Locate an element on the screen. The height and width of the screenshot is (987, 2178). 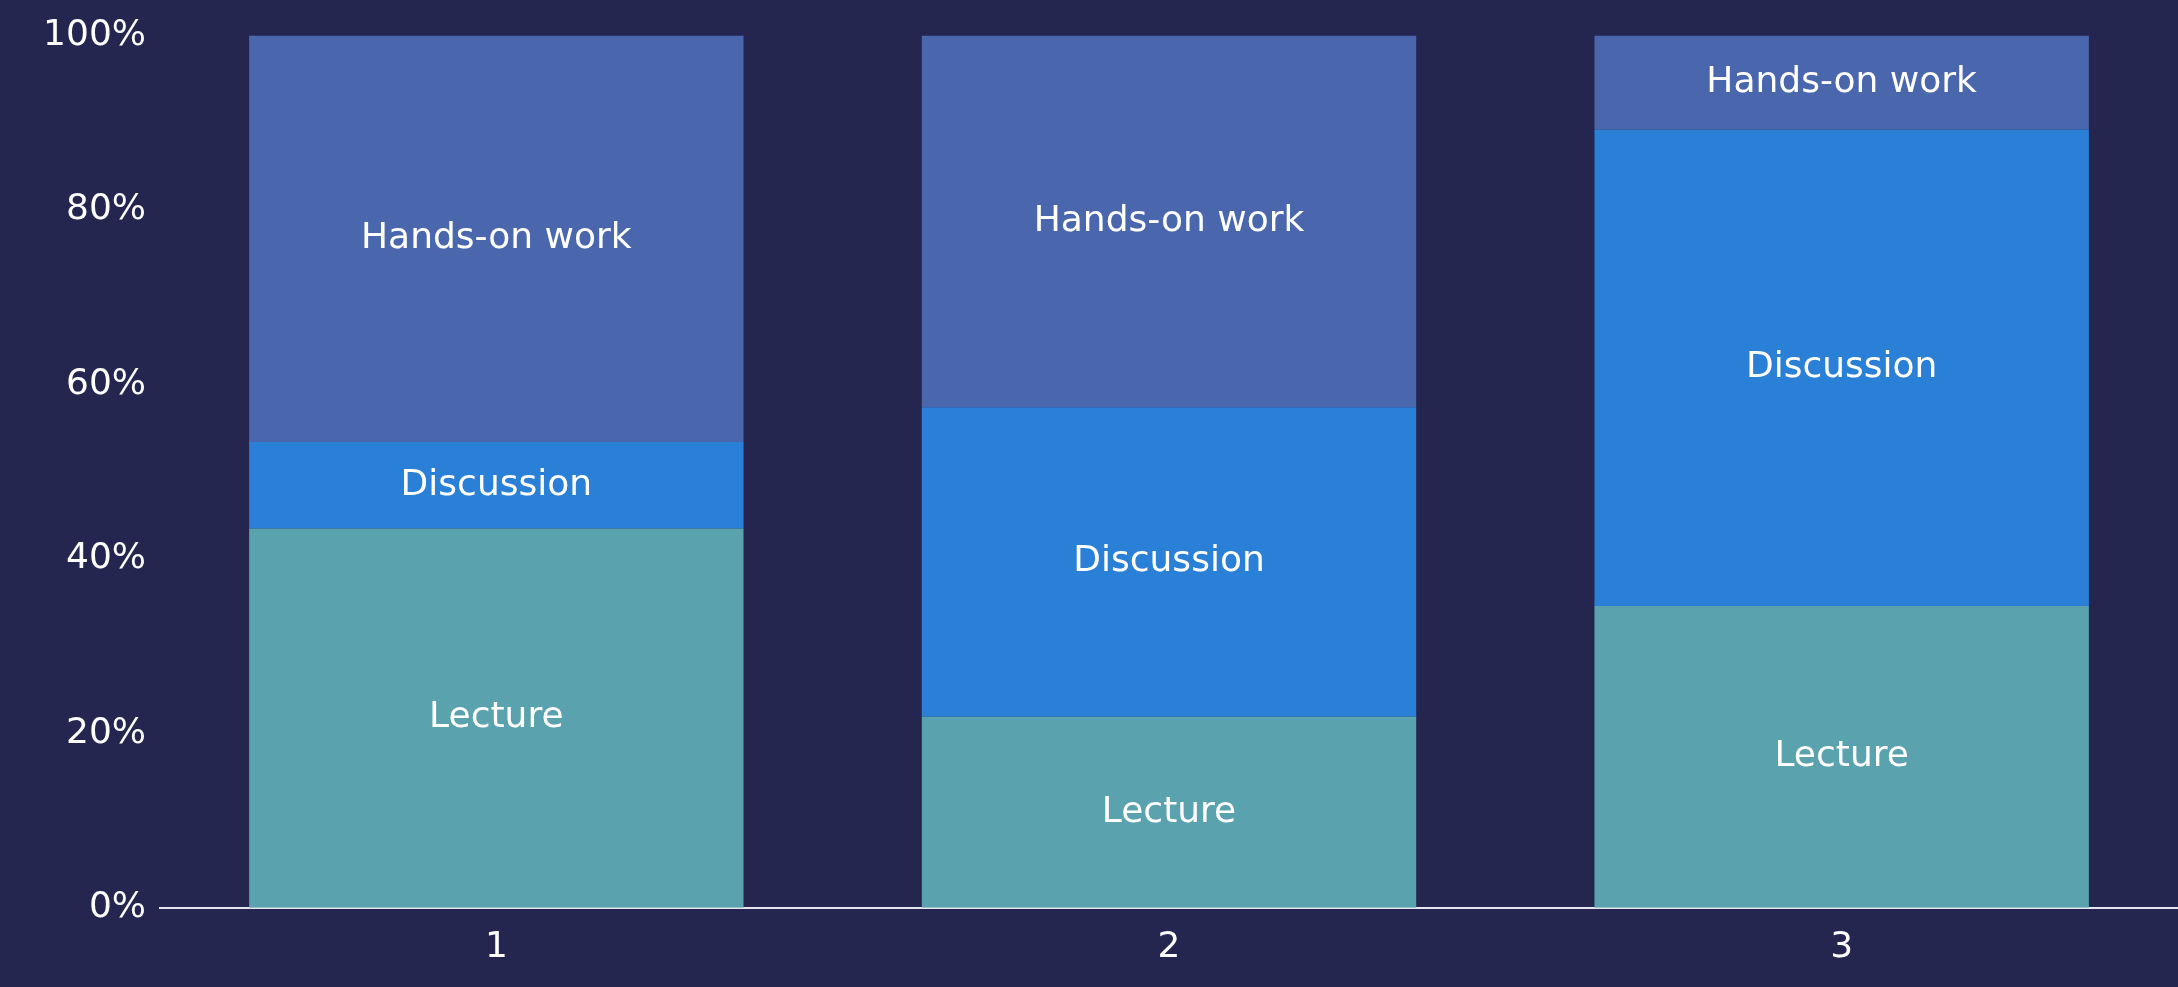
x-tick-label: 3 is located at coordinates (1842, 944).